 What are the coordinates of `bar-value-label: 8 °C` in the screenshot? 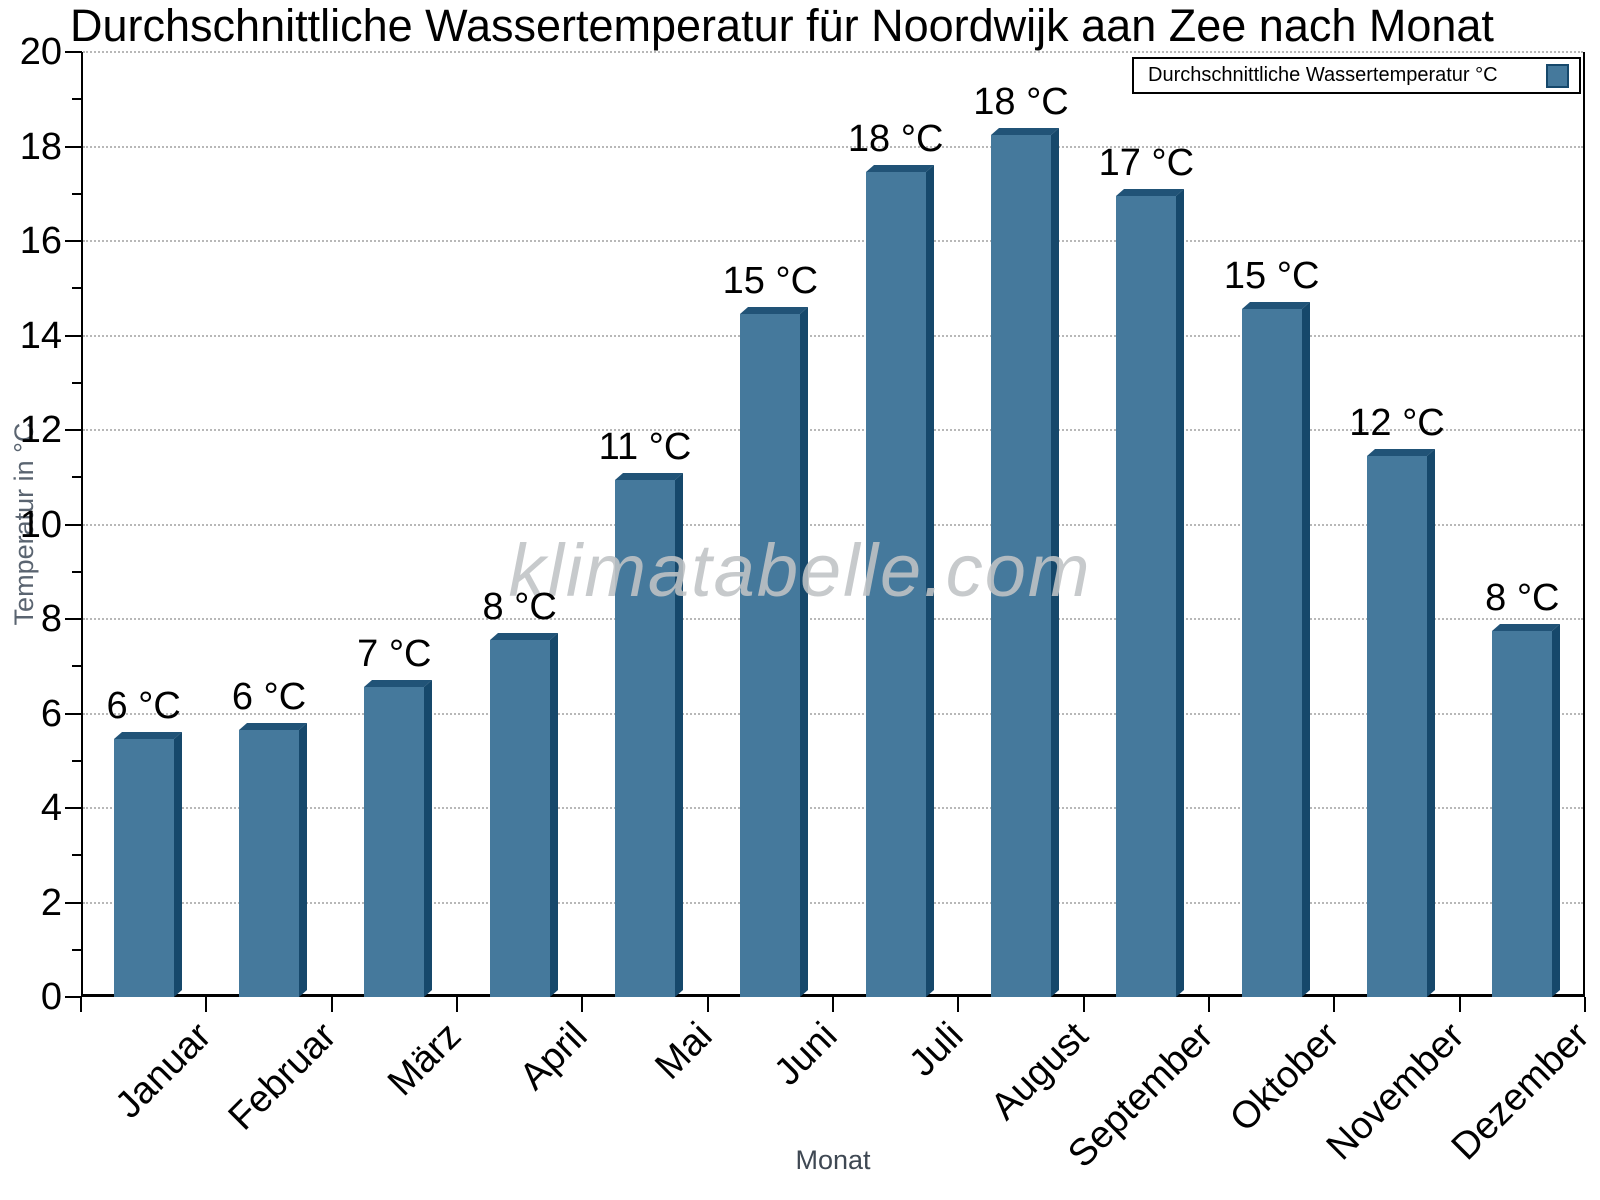 It's located at (1522, 598).